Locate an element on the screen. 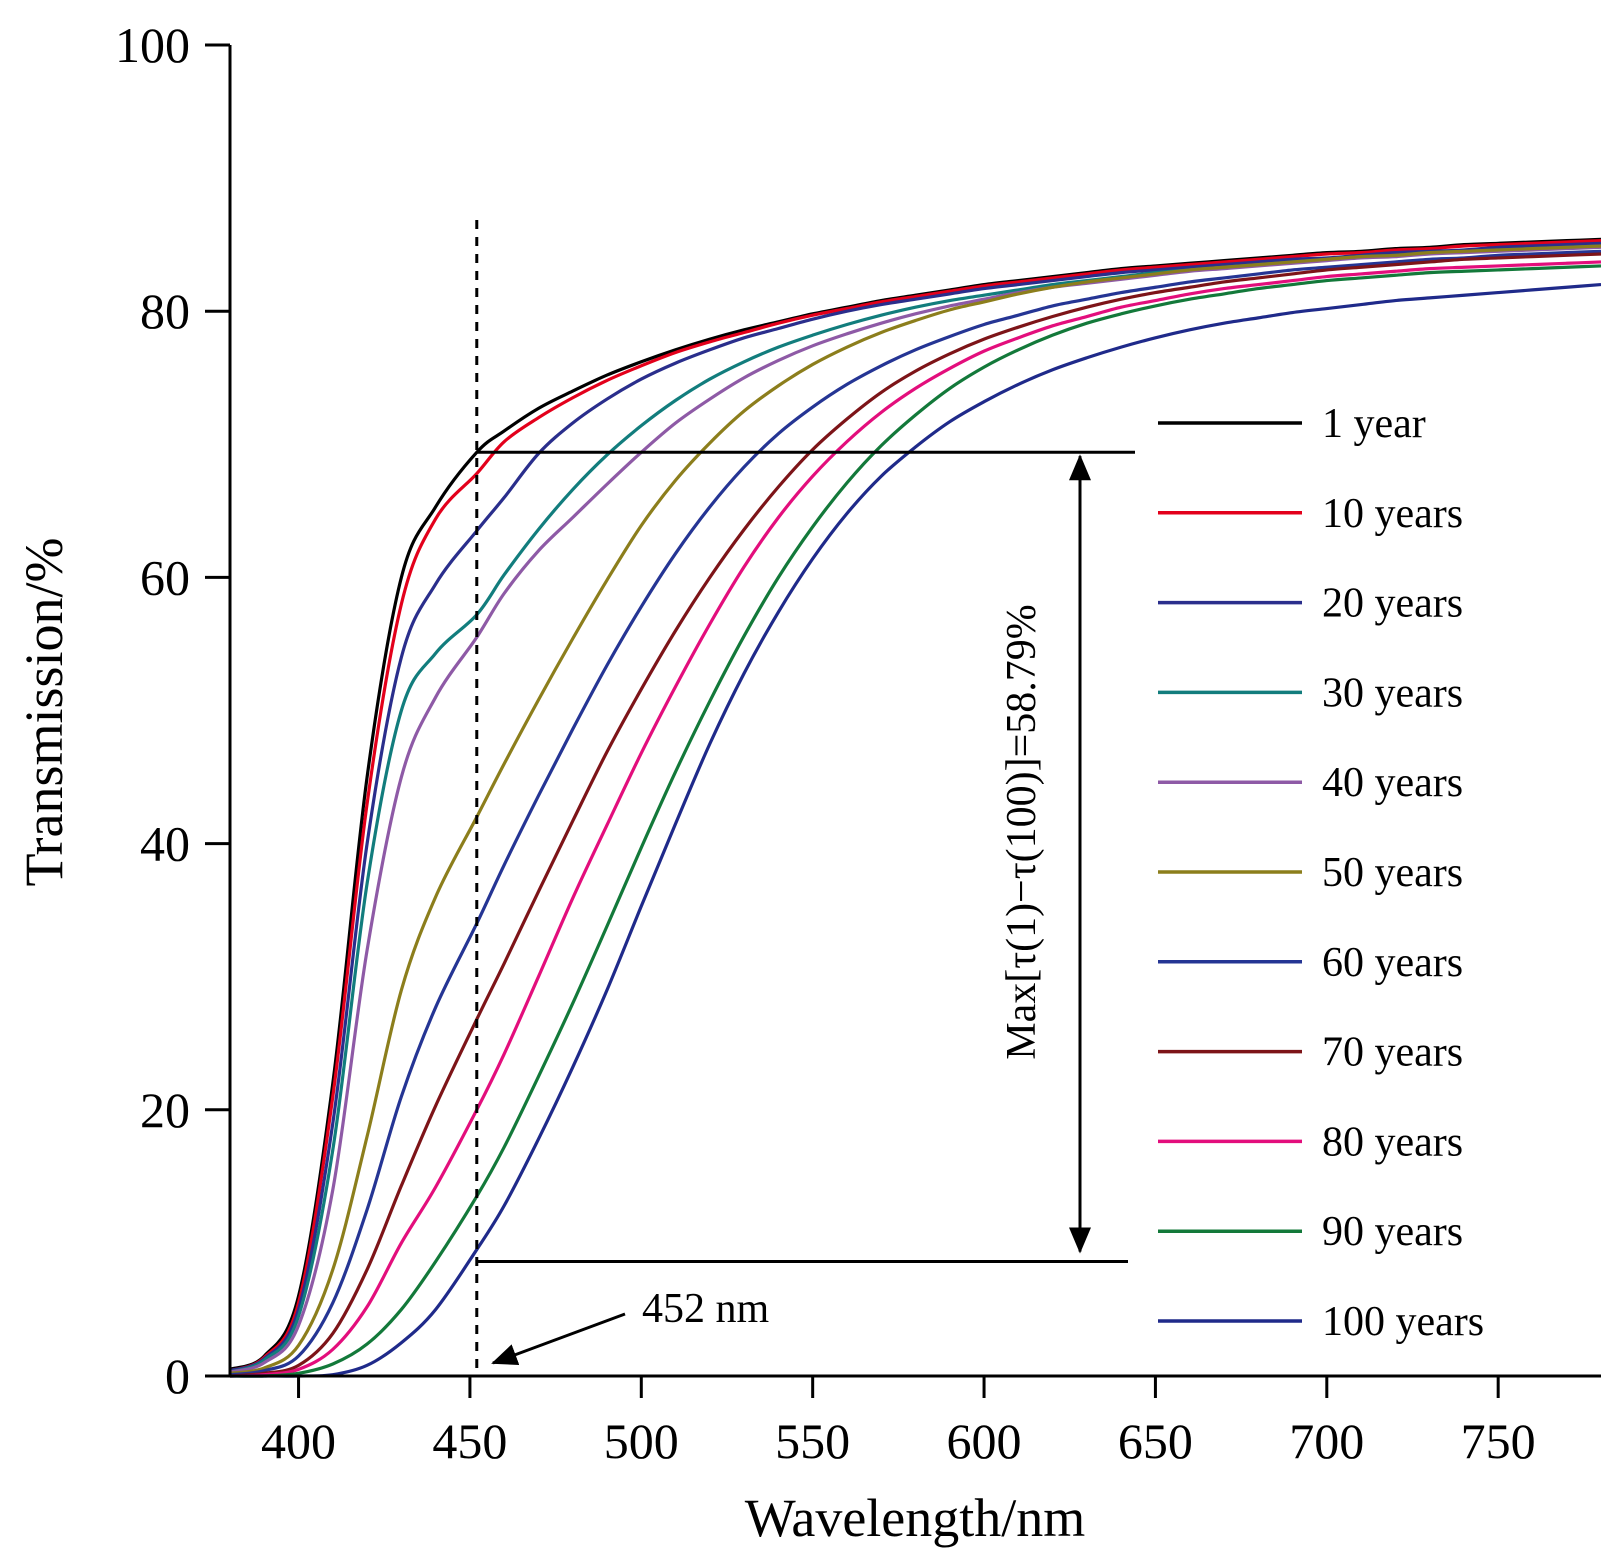  x-tick-label: 600 is located at coordinates (984, 1441).